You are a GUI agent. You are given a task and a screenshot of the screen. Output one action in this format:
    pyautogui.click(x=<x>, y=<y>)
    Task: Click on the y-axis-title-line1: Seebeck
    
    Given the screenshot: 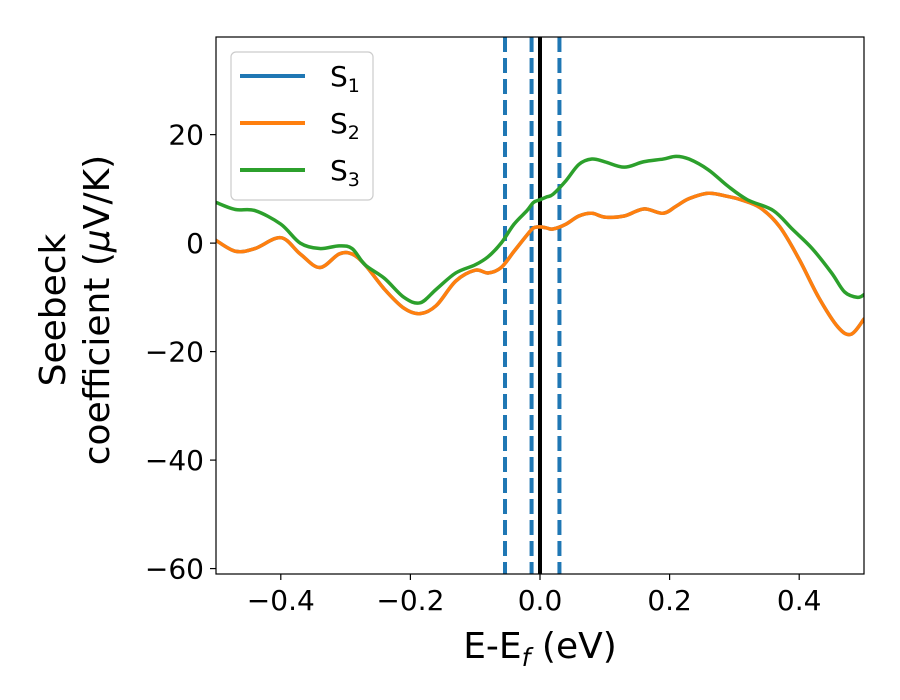 What is the action you would take?
    pyautogui.click(x=53, y=309)
    